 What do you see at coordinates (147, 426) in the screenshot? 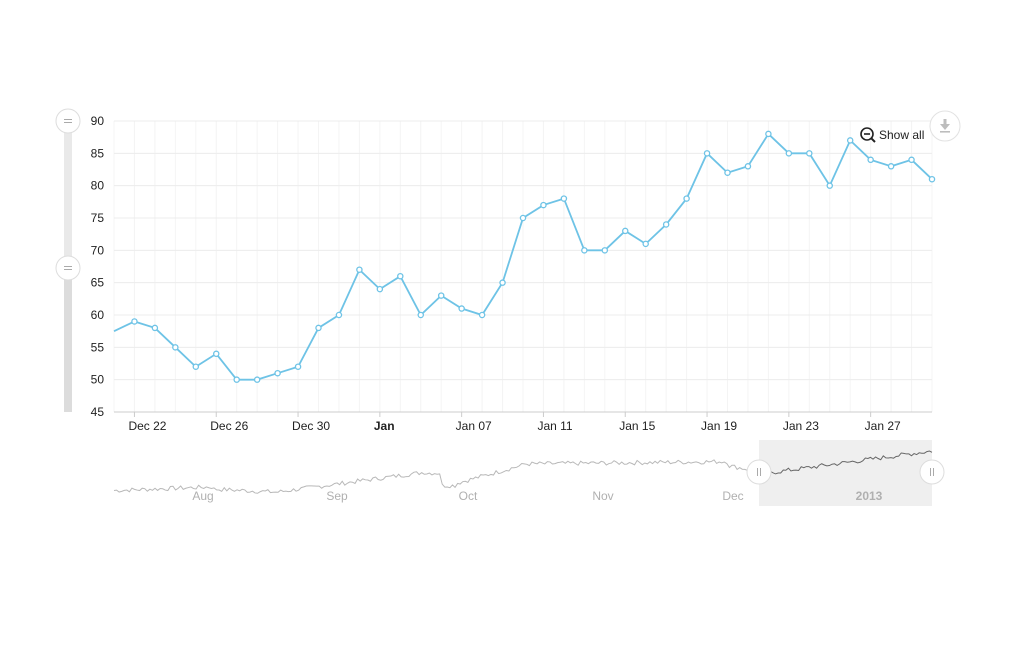
I see `x-tick-label: Dec 22` at bounding box center [147, 426].